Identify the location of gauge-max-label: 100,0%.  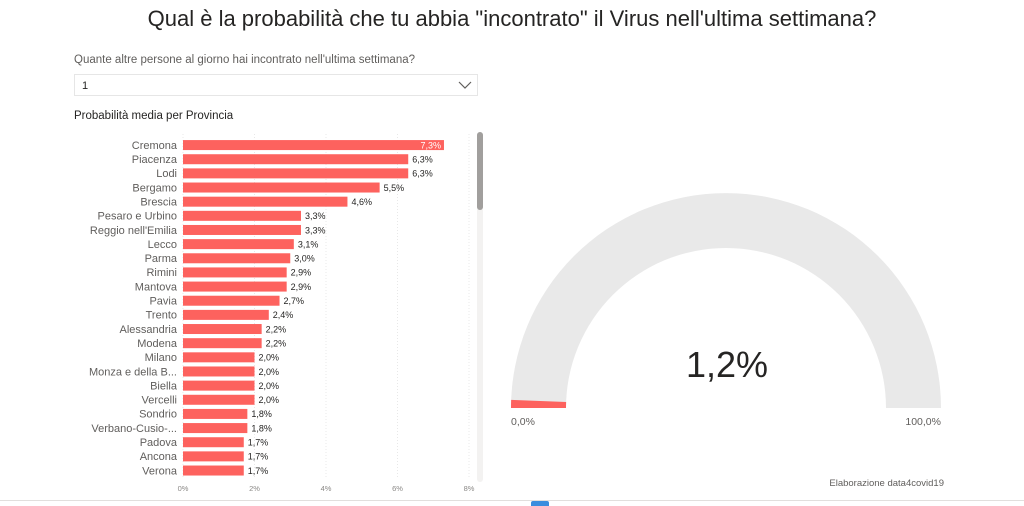
(923, 422).